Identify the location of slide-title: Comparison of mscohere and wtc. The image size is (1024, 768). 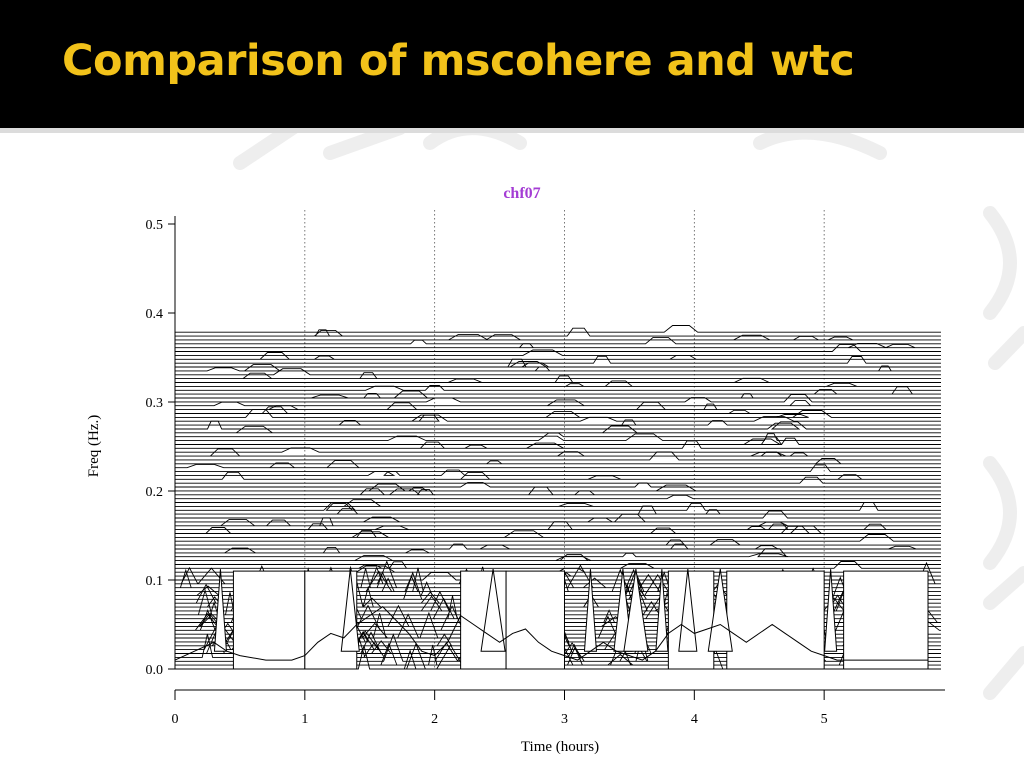
(458, 61).